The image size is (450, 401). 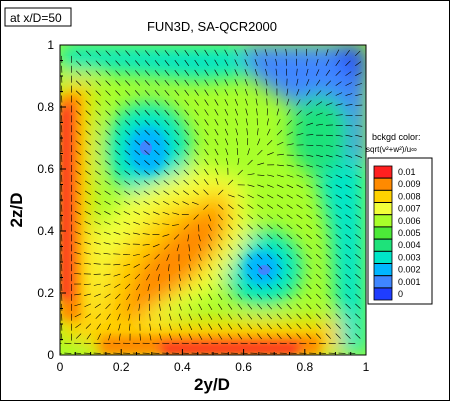 I want to click on legend-level-label: 0.001, so click(x=409, y=282).